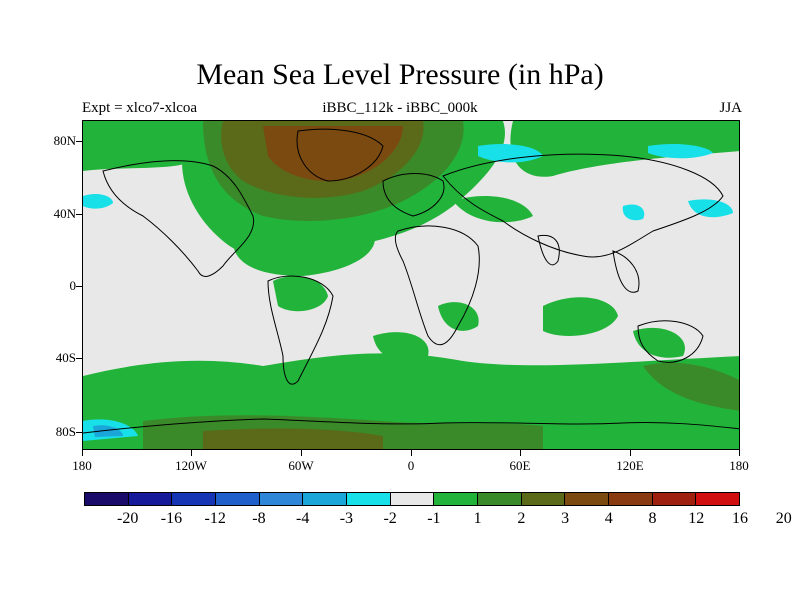  What do you see at coordinates (82, 453) in the screenshot?
I see `lon-tick-180w` at bounding box center [82, 453].